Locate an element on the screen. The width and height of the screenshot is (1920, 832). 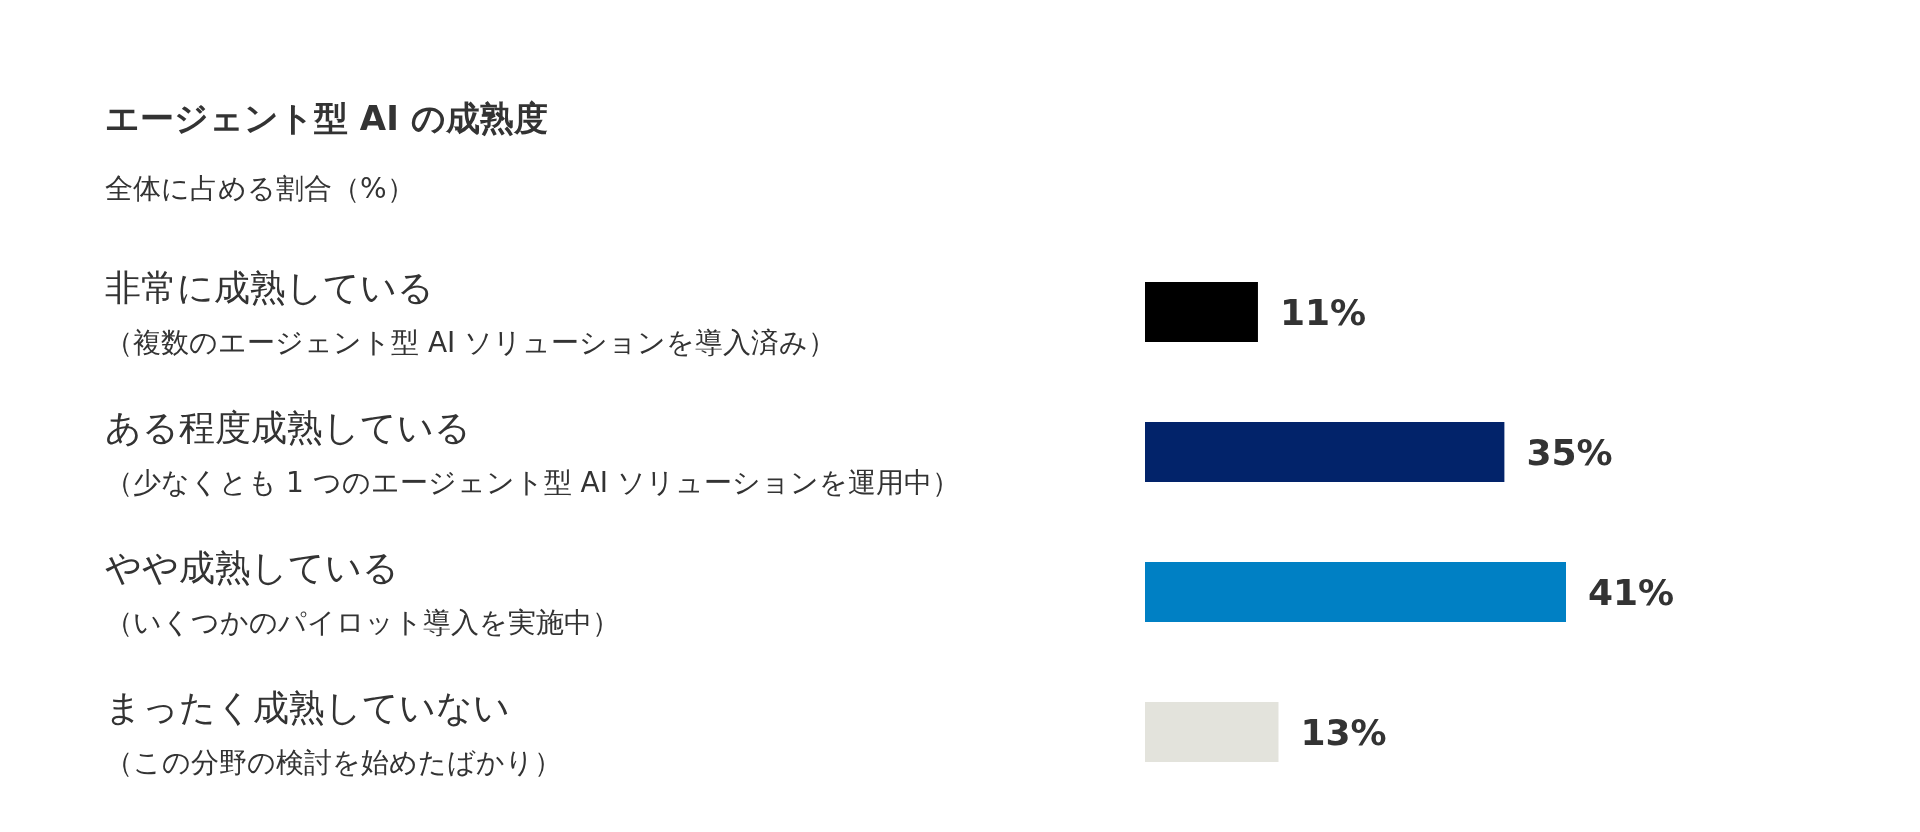
text: 全体に占める割合（%） is located at coordinates (260, 189).